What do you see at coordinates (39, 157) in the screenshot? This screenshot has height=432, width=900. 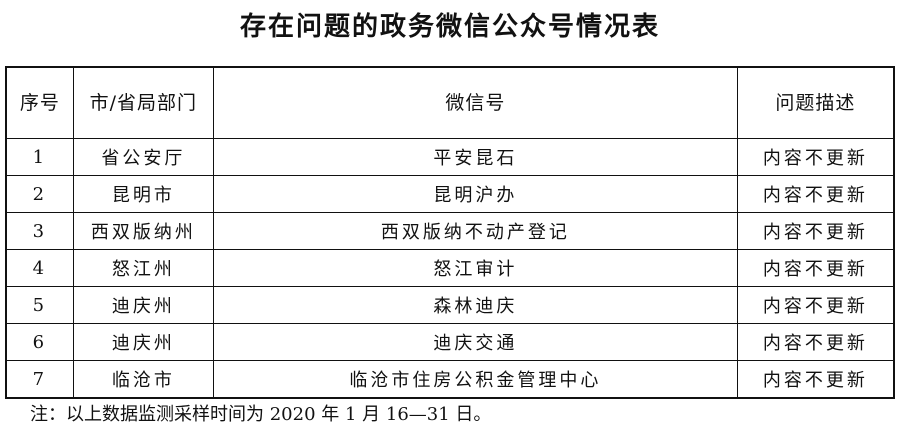 I see `cell-index: 1` at bounding box center [39, 157].